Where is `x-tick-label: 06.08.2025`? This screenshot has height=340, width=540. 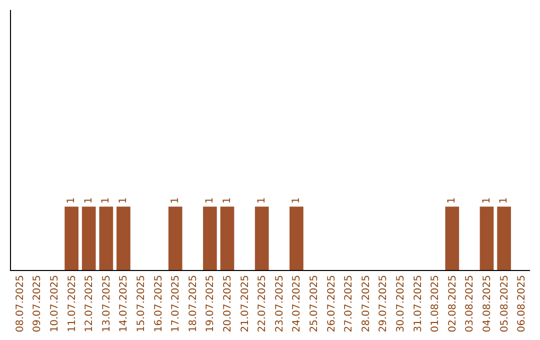 x-tick-label: 06.08.2025 is located at coordinates (522, 303).